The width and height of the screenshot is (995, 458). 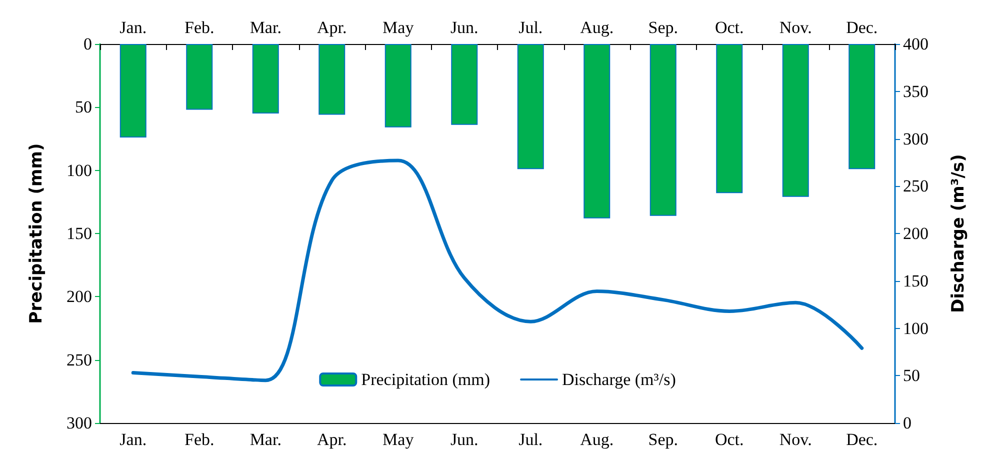 What do you see at coordinates (332, 439) in the screenshot?
I see `x-tick-label: Apr.` at bounding box center [332, 439].